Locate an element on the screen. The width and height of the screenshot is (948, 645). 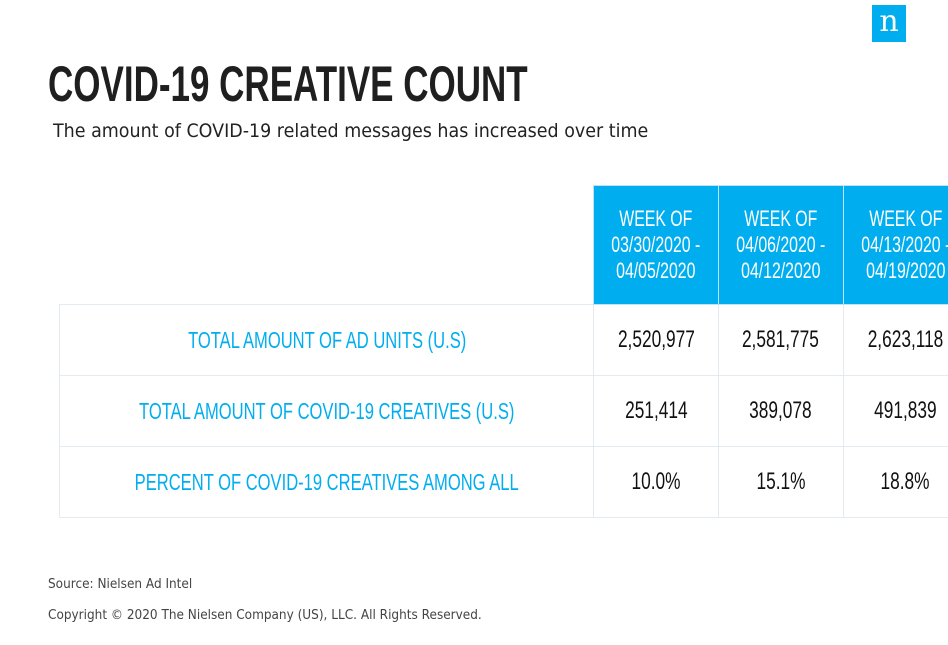
nielsen-logo-icon: n is located at coordinates (889, 23).